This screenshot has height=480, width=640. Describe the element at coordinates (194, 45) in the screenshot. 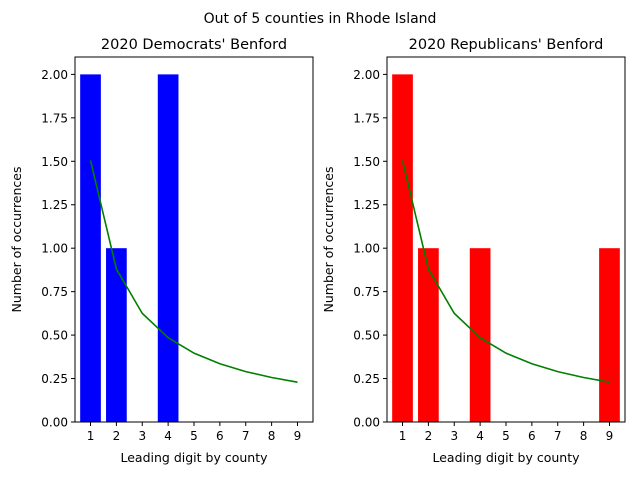

I see `chart-title: 2020 Democrats' Benford` at that location.